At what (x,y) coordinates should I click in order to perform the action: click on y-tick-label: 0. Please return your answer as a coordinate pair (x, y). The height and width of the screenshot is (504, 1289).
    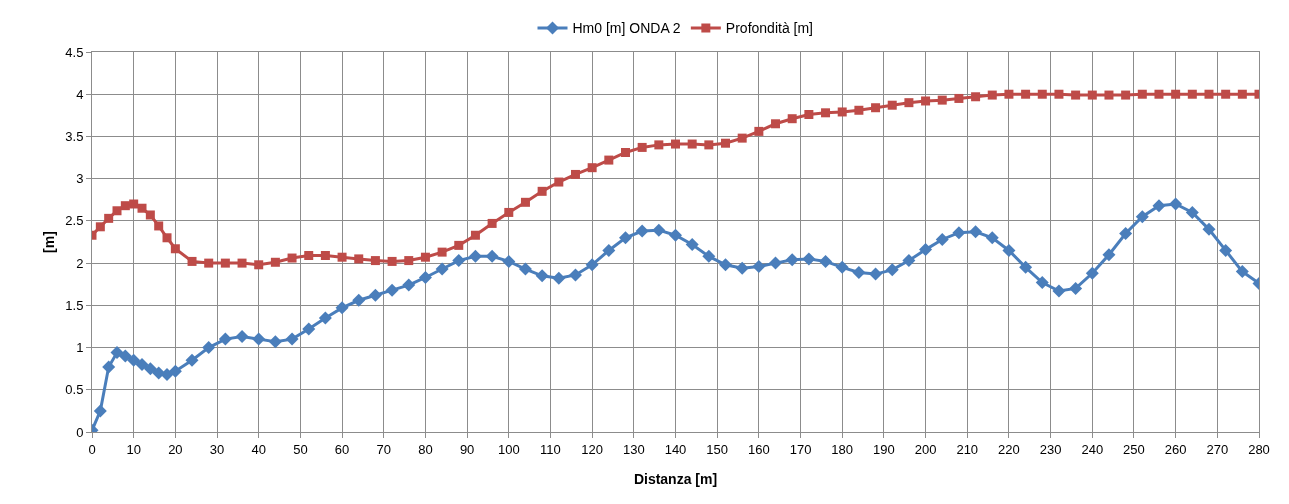
    Looking at the image, I should click on (80, 432).